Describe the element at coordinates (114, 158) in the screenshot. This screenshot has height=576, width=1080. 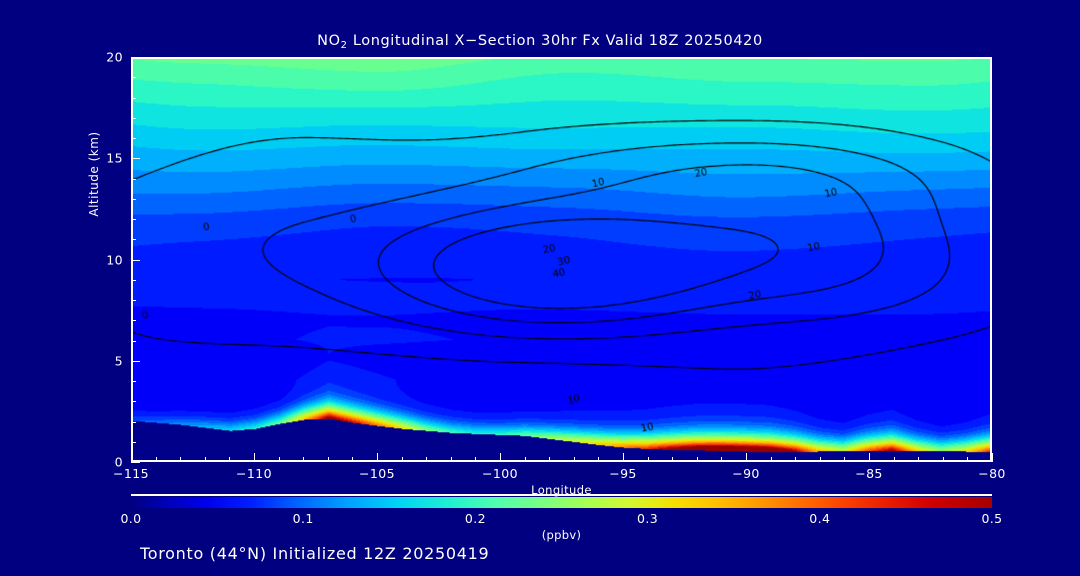
I see `y-axis-tick-label: 15` at that location.